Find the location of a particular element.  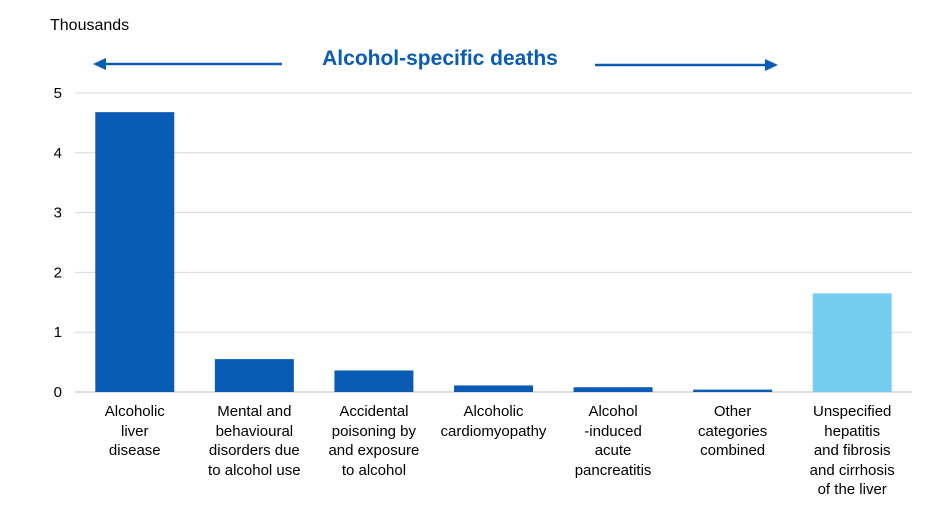

banner-arrows is located at coordinates (435, 64).